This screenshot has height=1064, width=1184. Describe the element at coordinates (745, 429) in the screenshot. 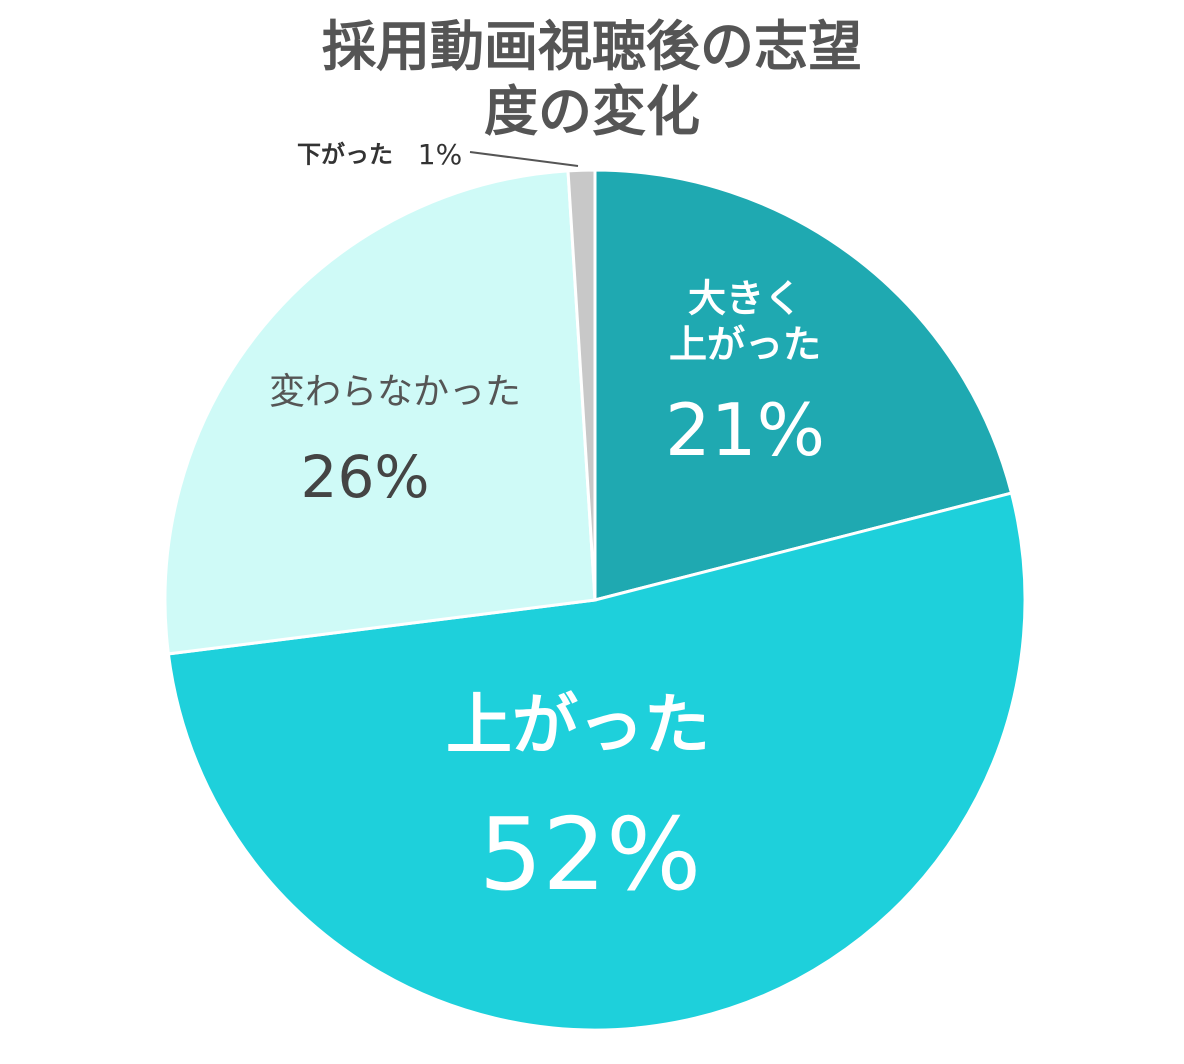

I see `value-label: 21%` at that location.